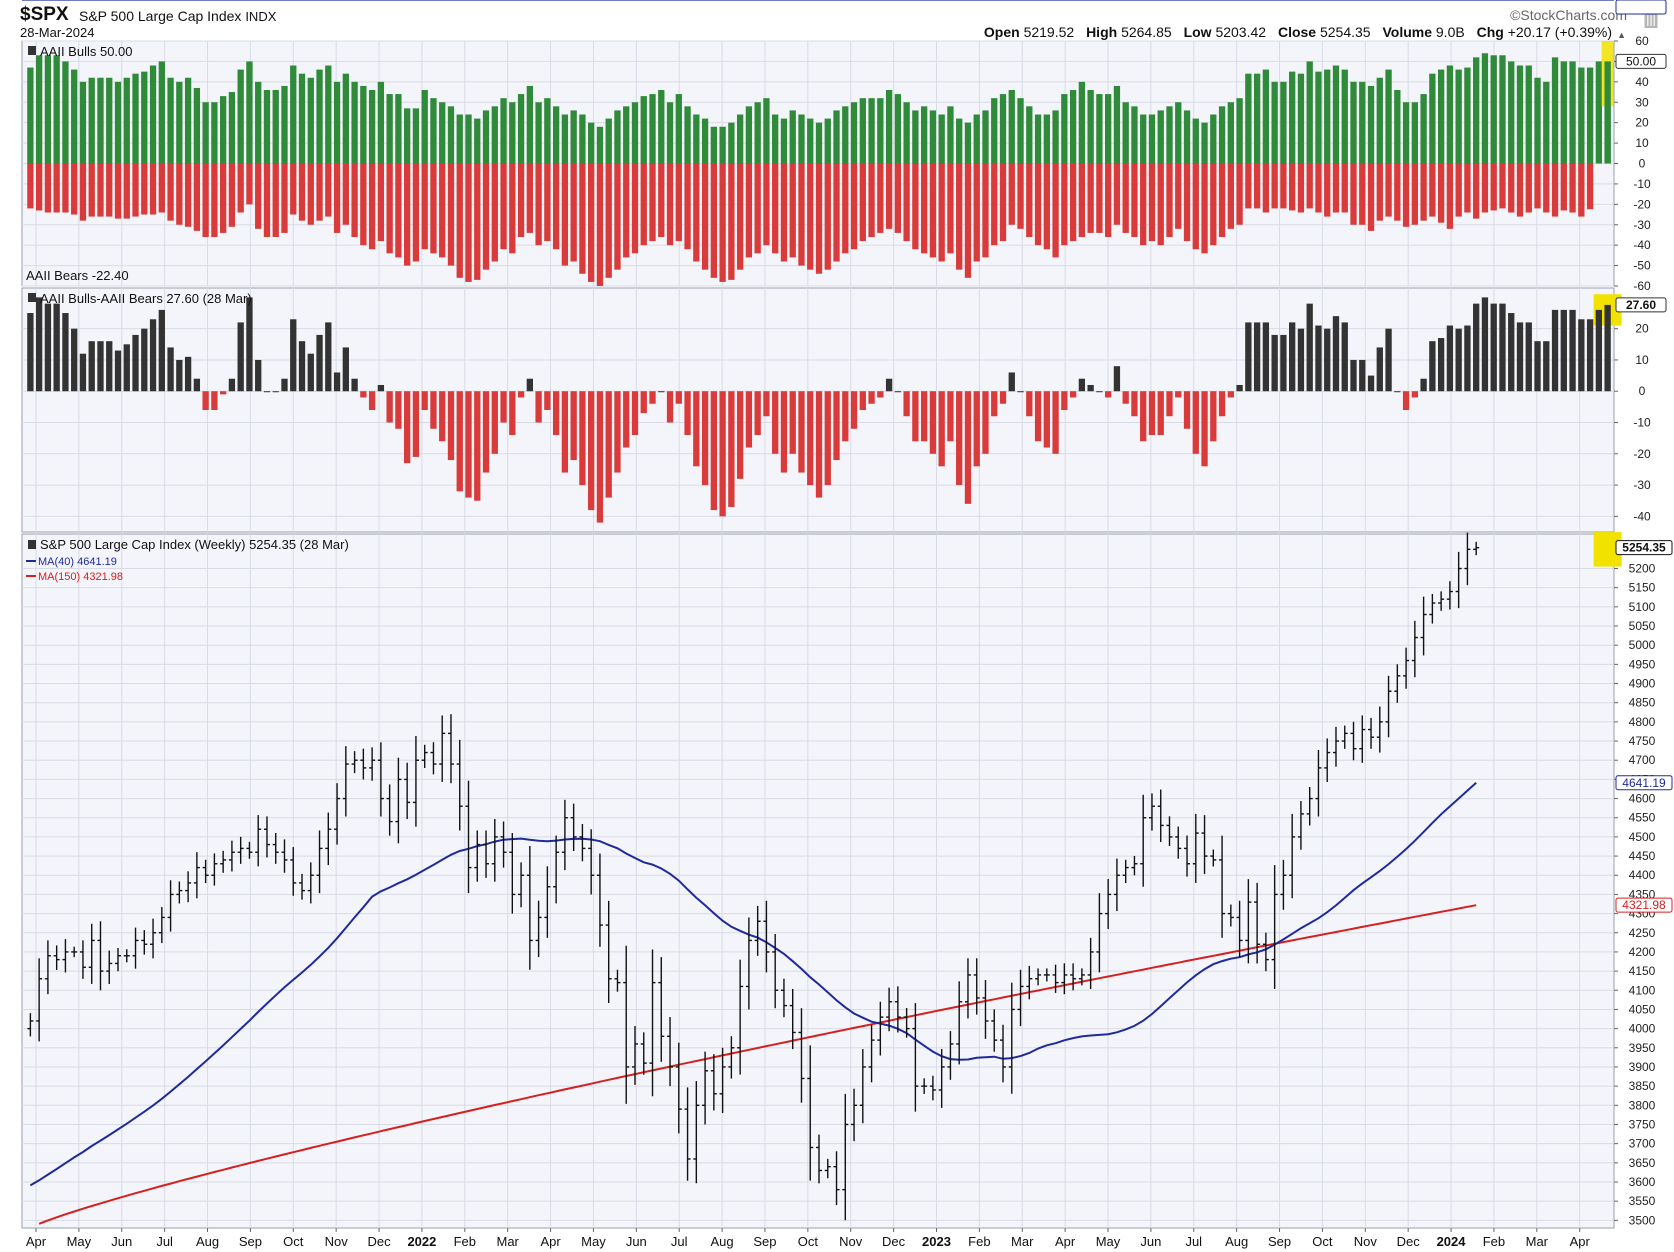 Image resolution: width=1674 pixels, height=1252 pixels. I want to click on x-tick-label: May, so click(593, 1241).